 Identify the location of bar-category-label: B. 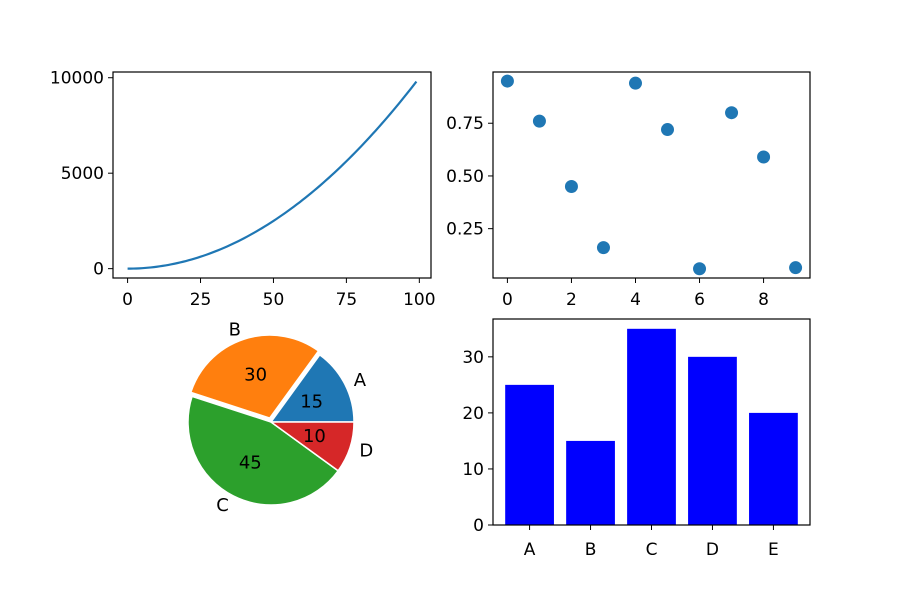
(591, 550).